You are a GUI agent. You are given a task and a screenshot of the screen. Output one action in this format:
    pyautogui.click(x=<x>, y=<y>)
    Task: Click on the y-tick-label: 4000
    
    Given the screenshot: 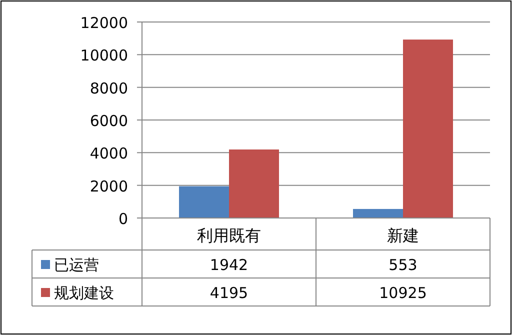 What is the action you would take?
    pyautogui.click(x=109, y=153)
    